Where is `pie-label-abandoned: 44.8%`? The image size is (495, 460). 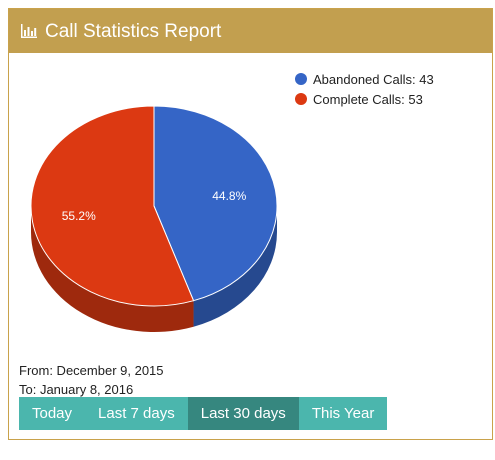 pie-label-abandoned: 44.8% is located at coordinates (229, 196).